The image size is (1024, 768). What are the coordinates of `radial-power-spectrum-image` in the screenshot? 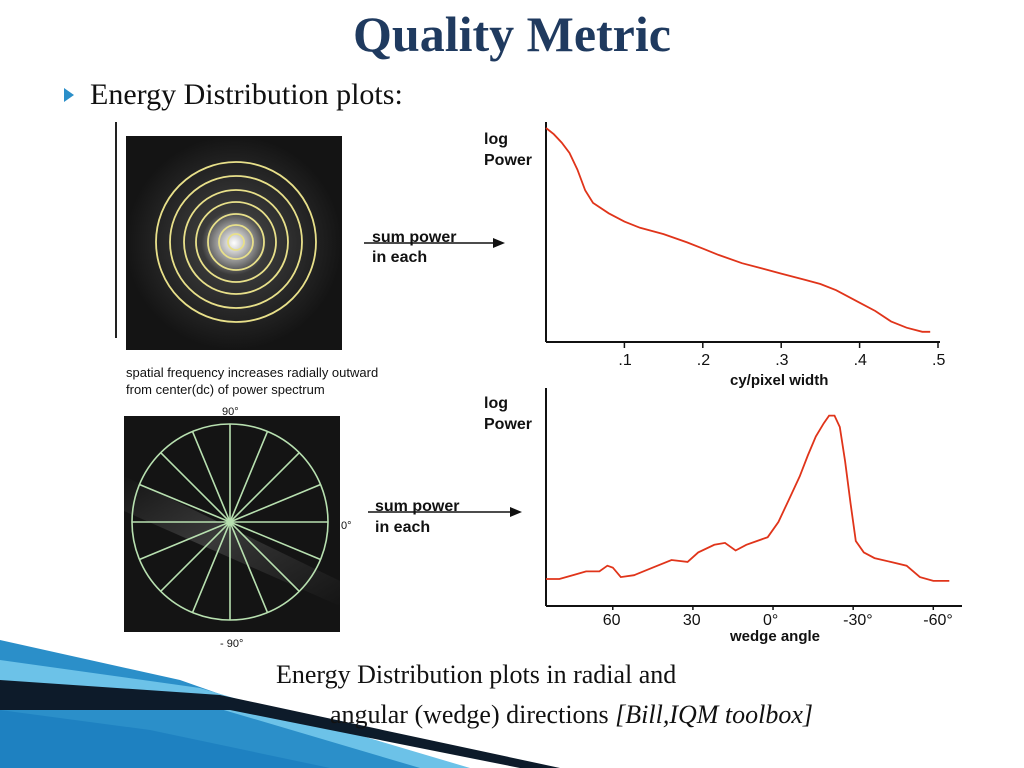 It's located at (234, 243).